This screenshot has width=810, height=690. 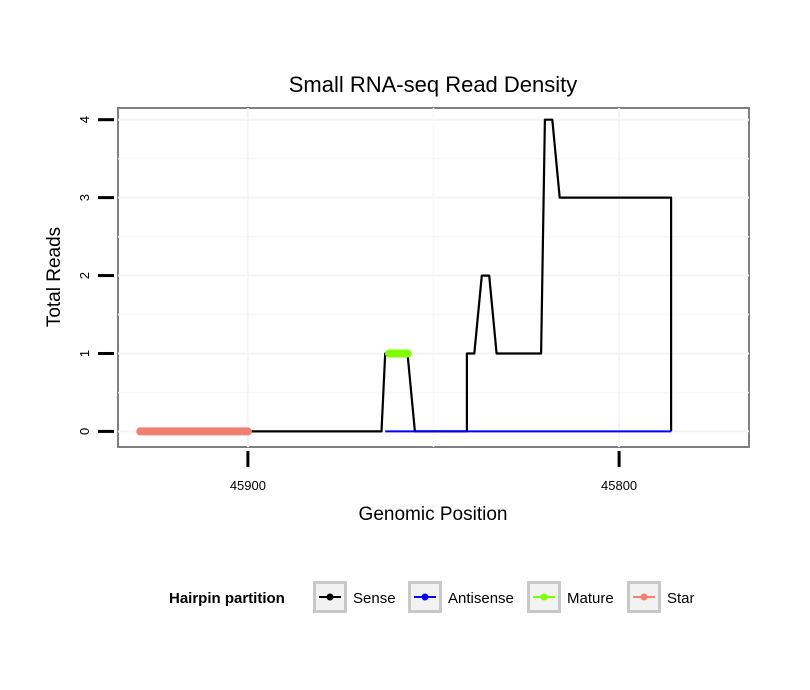 I want to click on x-tick-label: 45900, so click(x=248, y=485).